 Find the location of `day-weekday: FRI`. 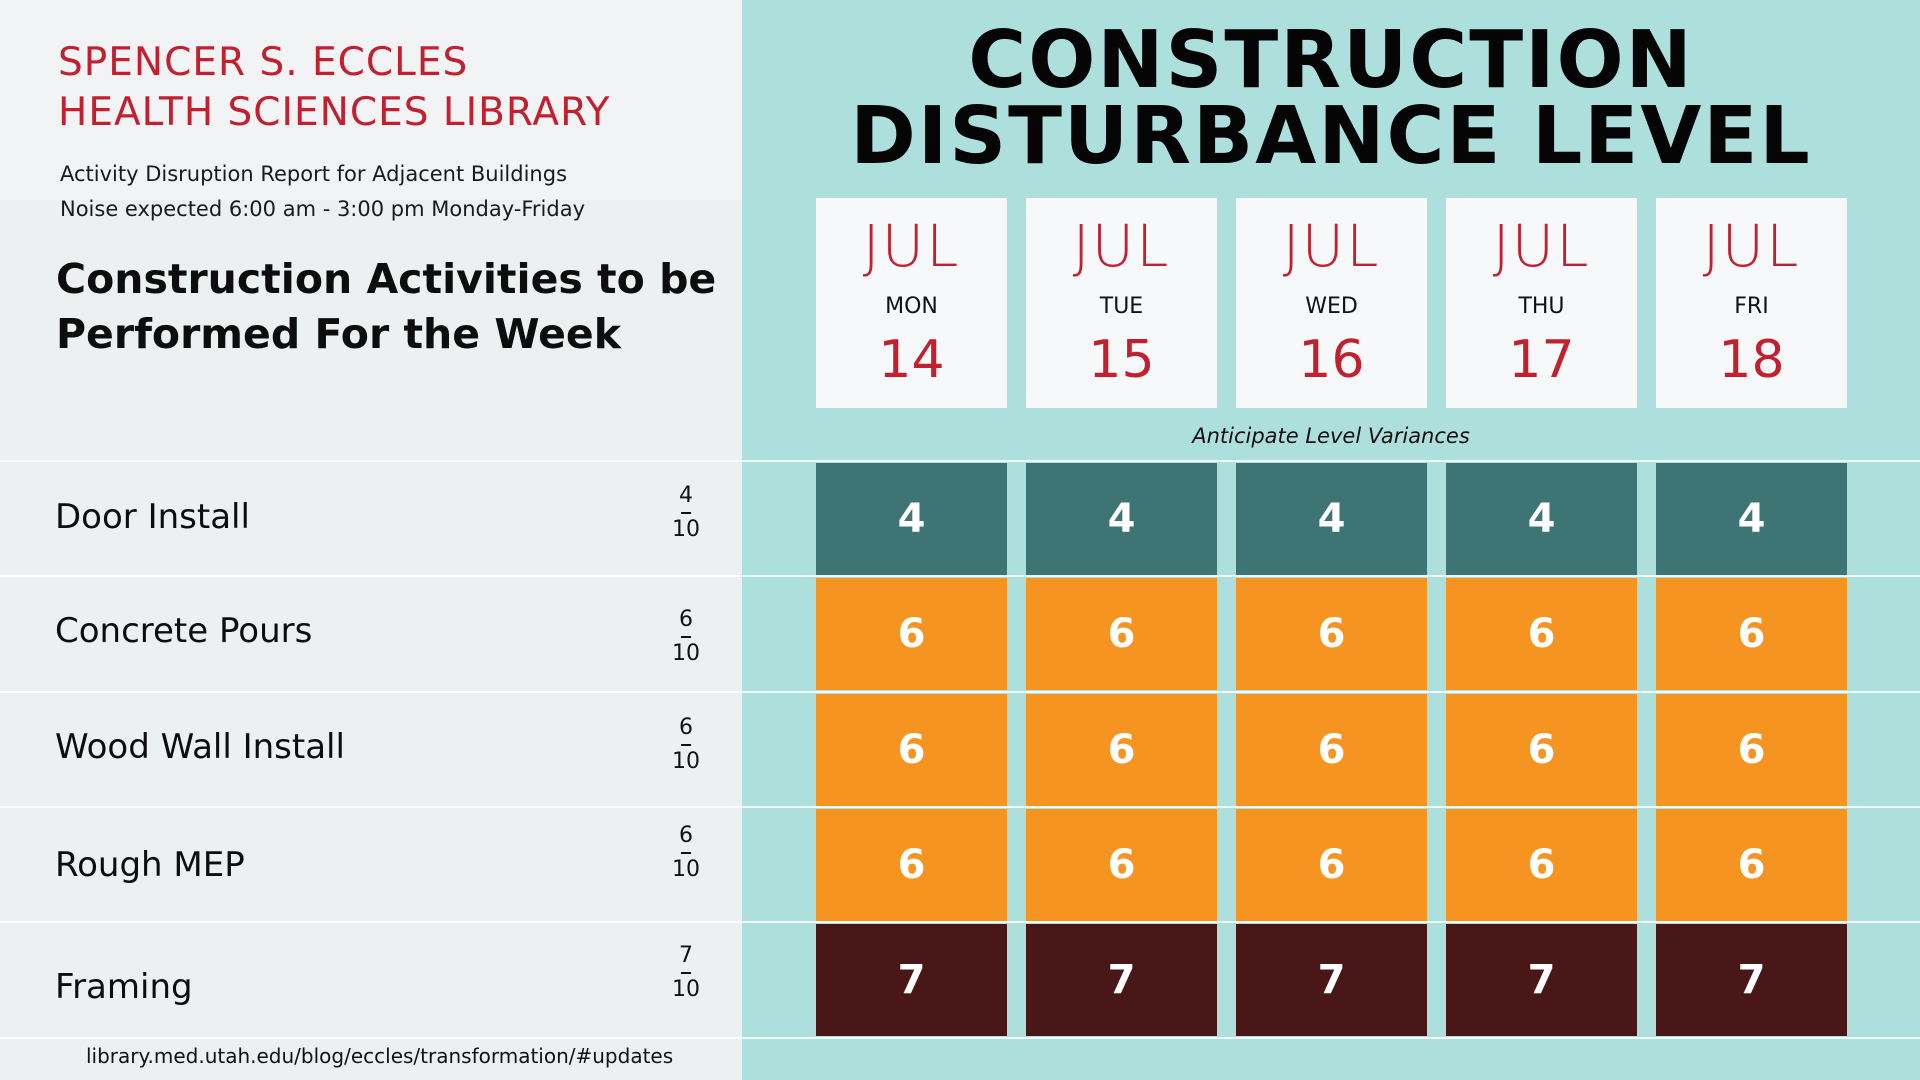

day-weekday: FRI is located at coordinates (1751, 306).